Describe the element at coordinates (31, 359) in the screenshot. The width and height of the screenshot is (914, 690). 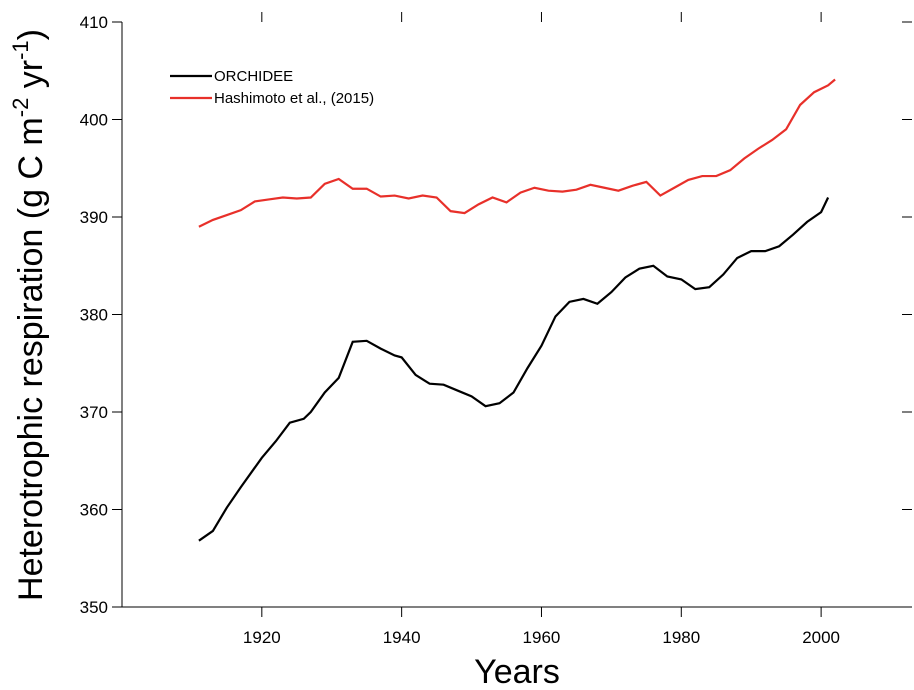
I see `y-label-part: Heterotrophic respiration (g C m` at that location.